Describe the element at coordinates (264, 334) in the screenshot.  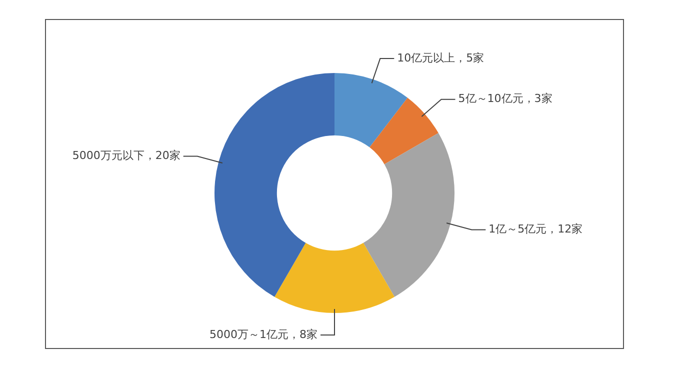
I see `slice-label: 5000万～1亿元，8家` at that location.